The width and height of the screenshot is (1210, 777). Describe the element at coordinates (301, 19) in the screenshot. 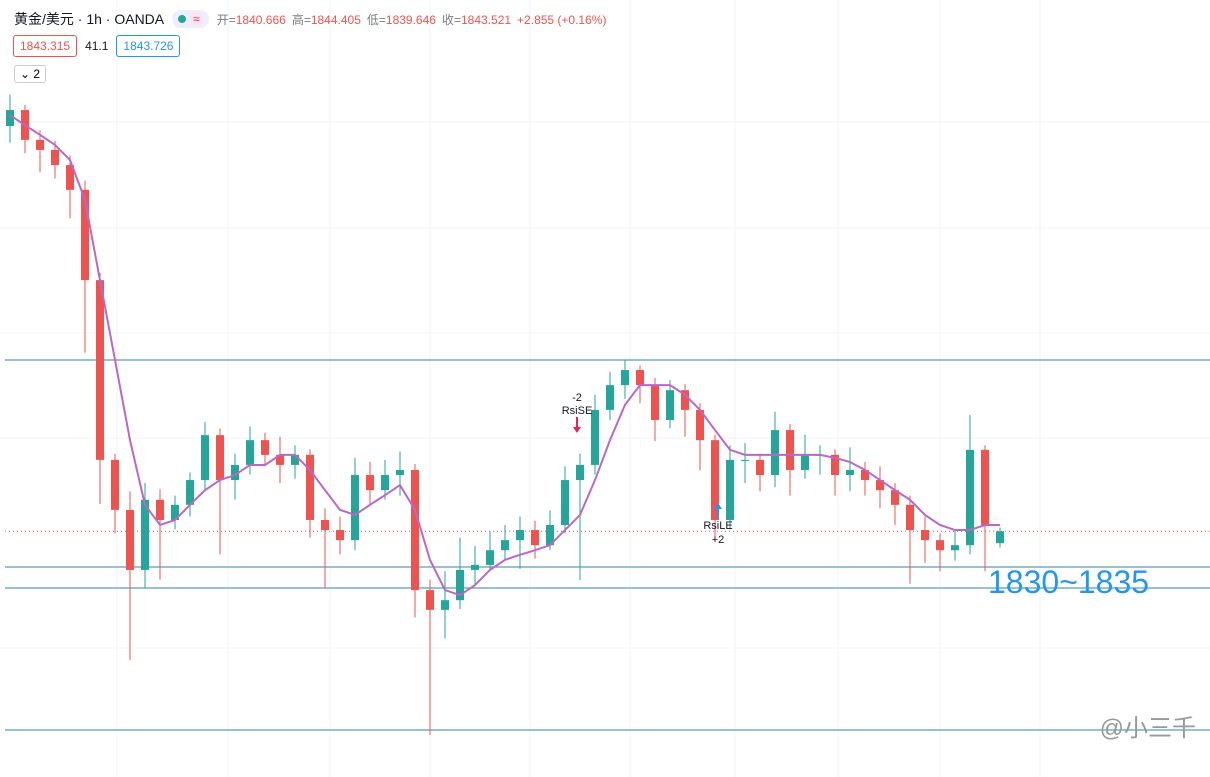

I see `ohlc-label: 高=` at that location.